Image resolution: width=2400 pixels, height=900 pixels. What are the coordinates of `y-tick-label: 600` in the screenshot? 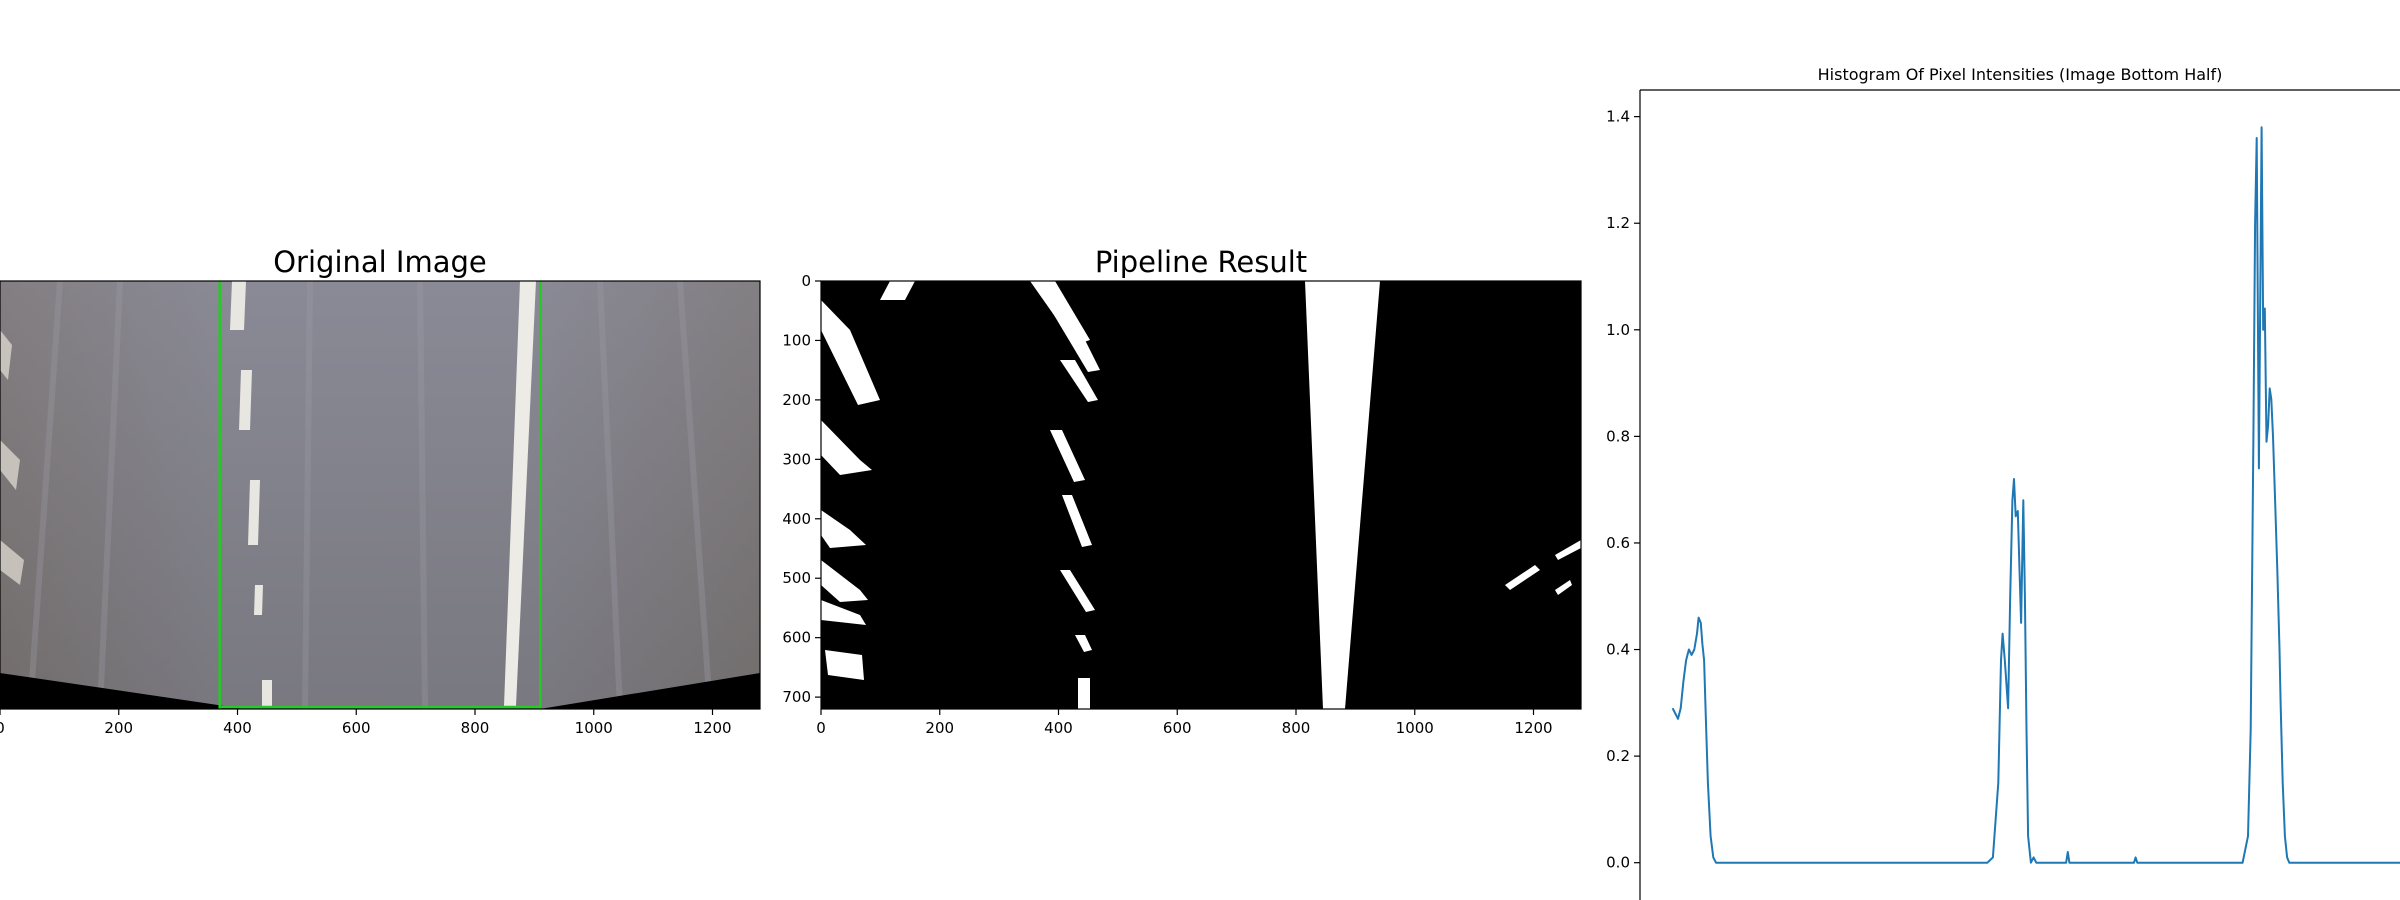 It's located at (796, 638).